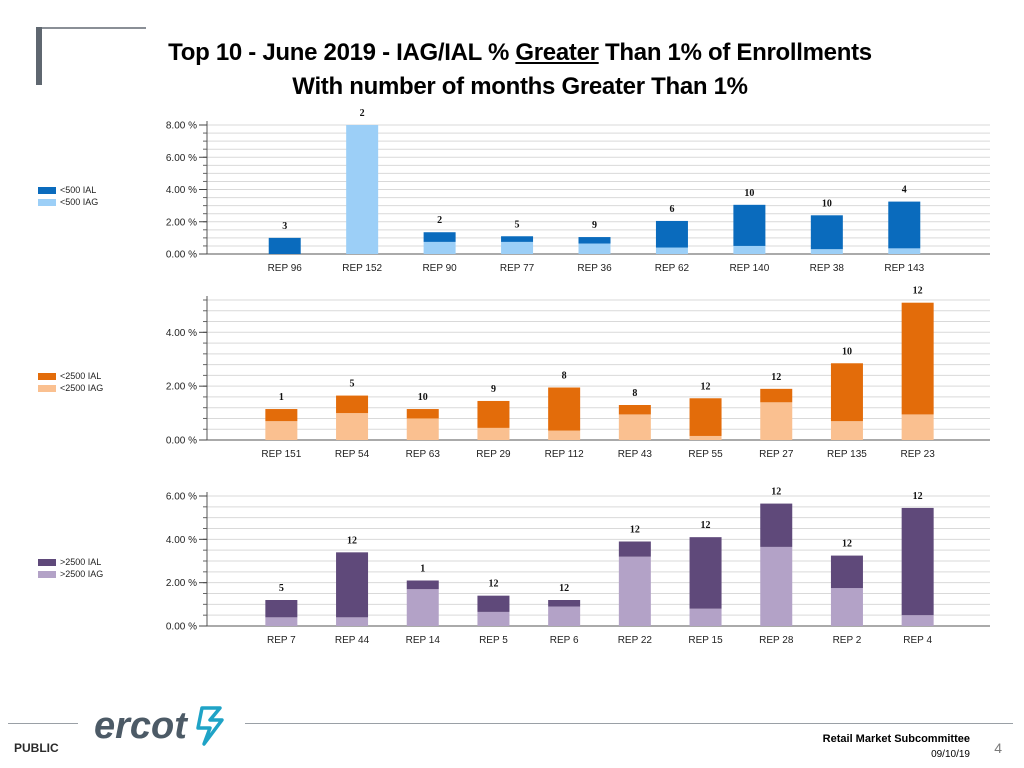 The width and height of the screenshot is (1024, 768). I want to click on title-part-1: Top 10 - June 2019 - IAG/IAL %, so click(342, 52).